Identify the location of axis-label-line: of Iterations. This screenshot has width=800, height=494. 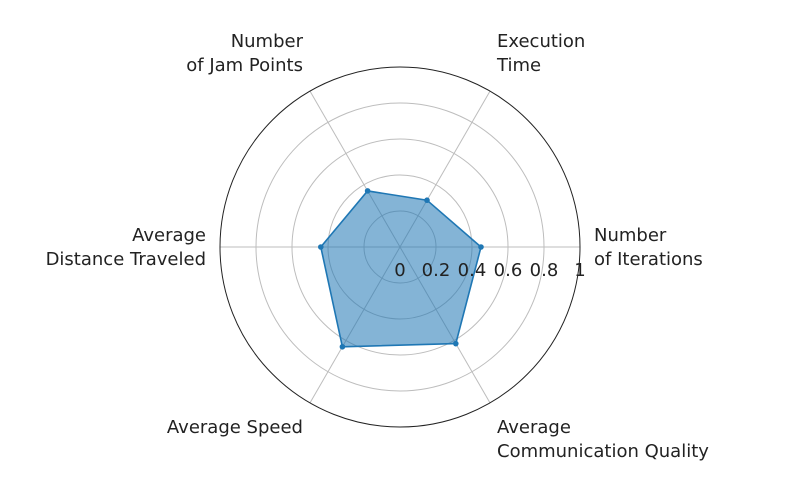
(648, 259).